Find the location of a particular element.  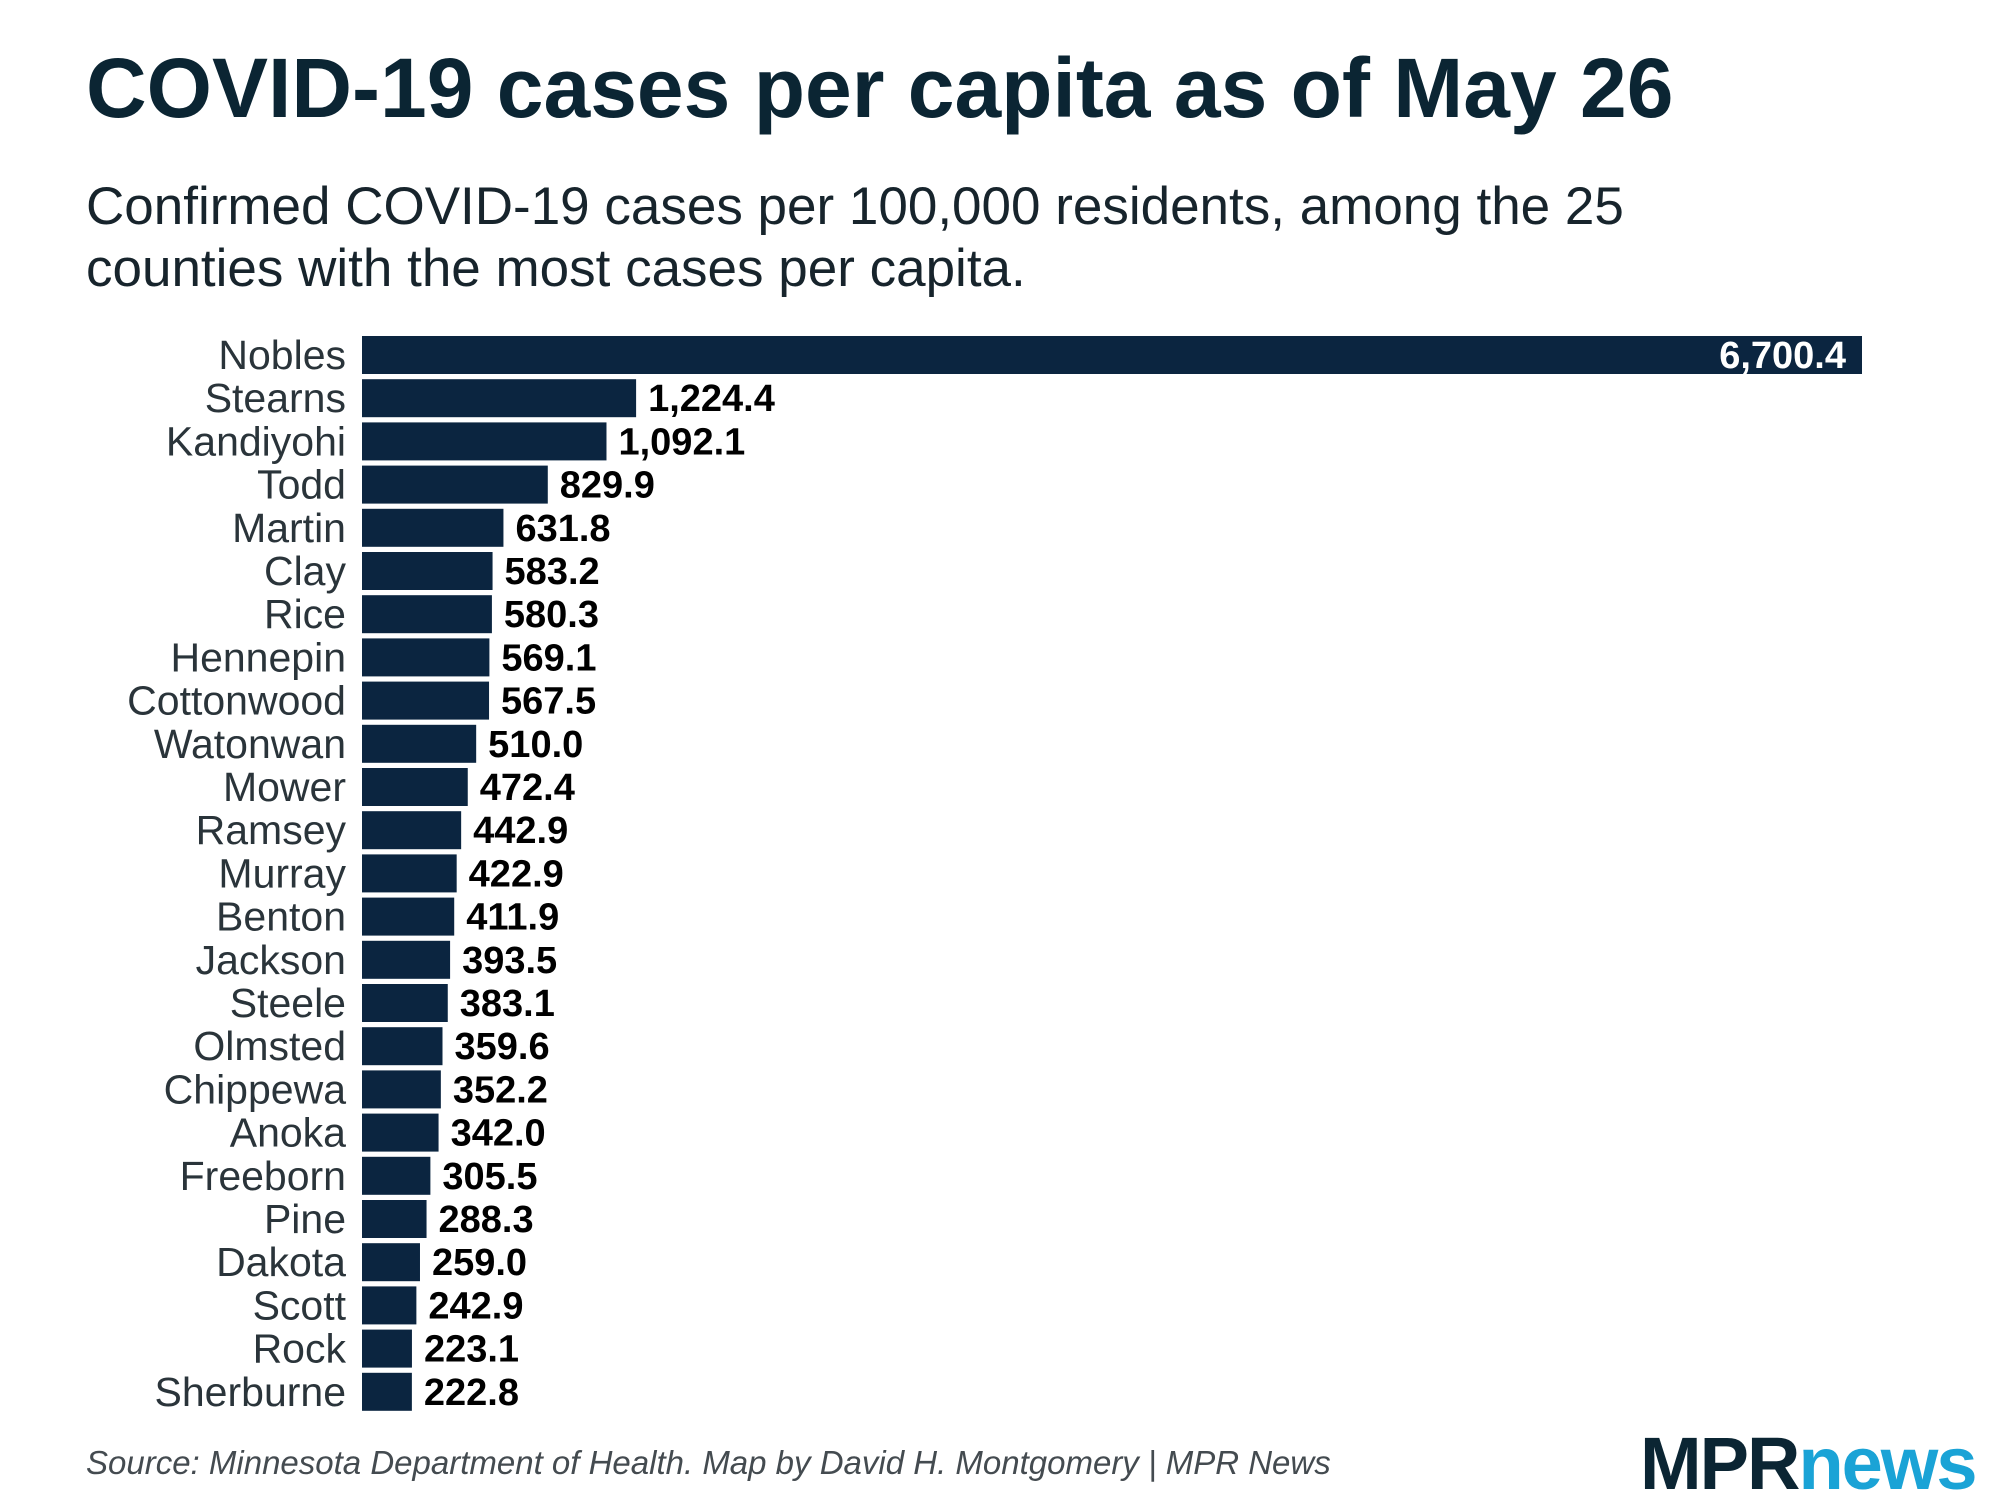

value-label: 383.1 is located at coordinates (507, 1004).